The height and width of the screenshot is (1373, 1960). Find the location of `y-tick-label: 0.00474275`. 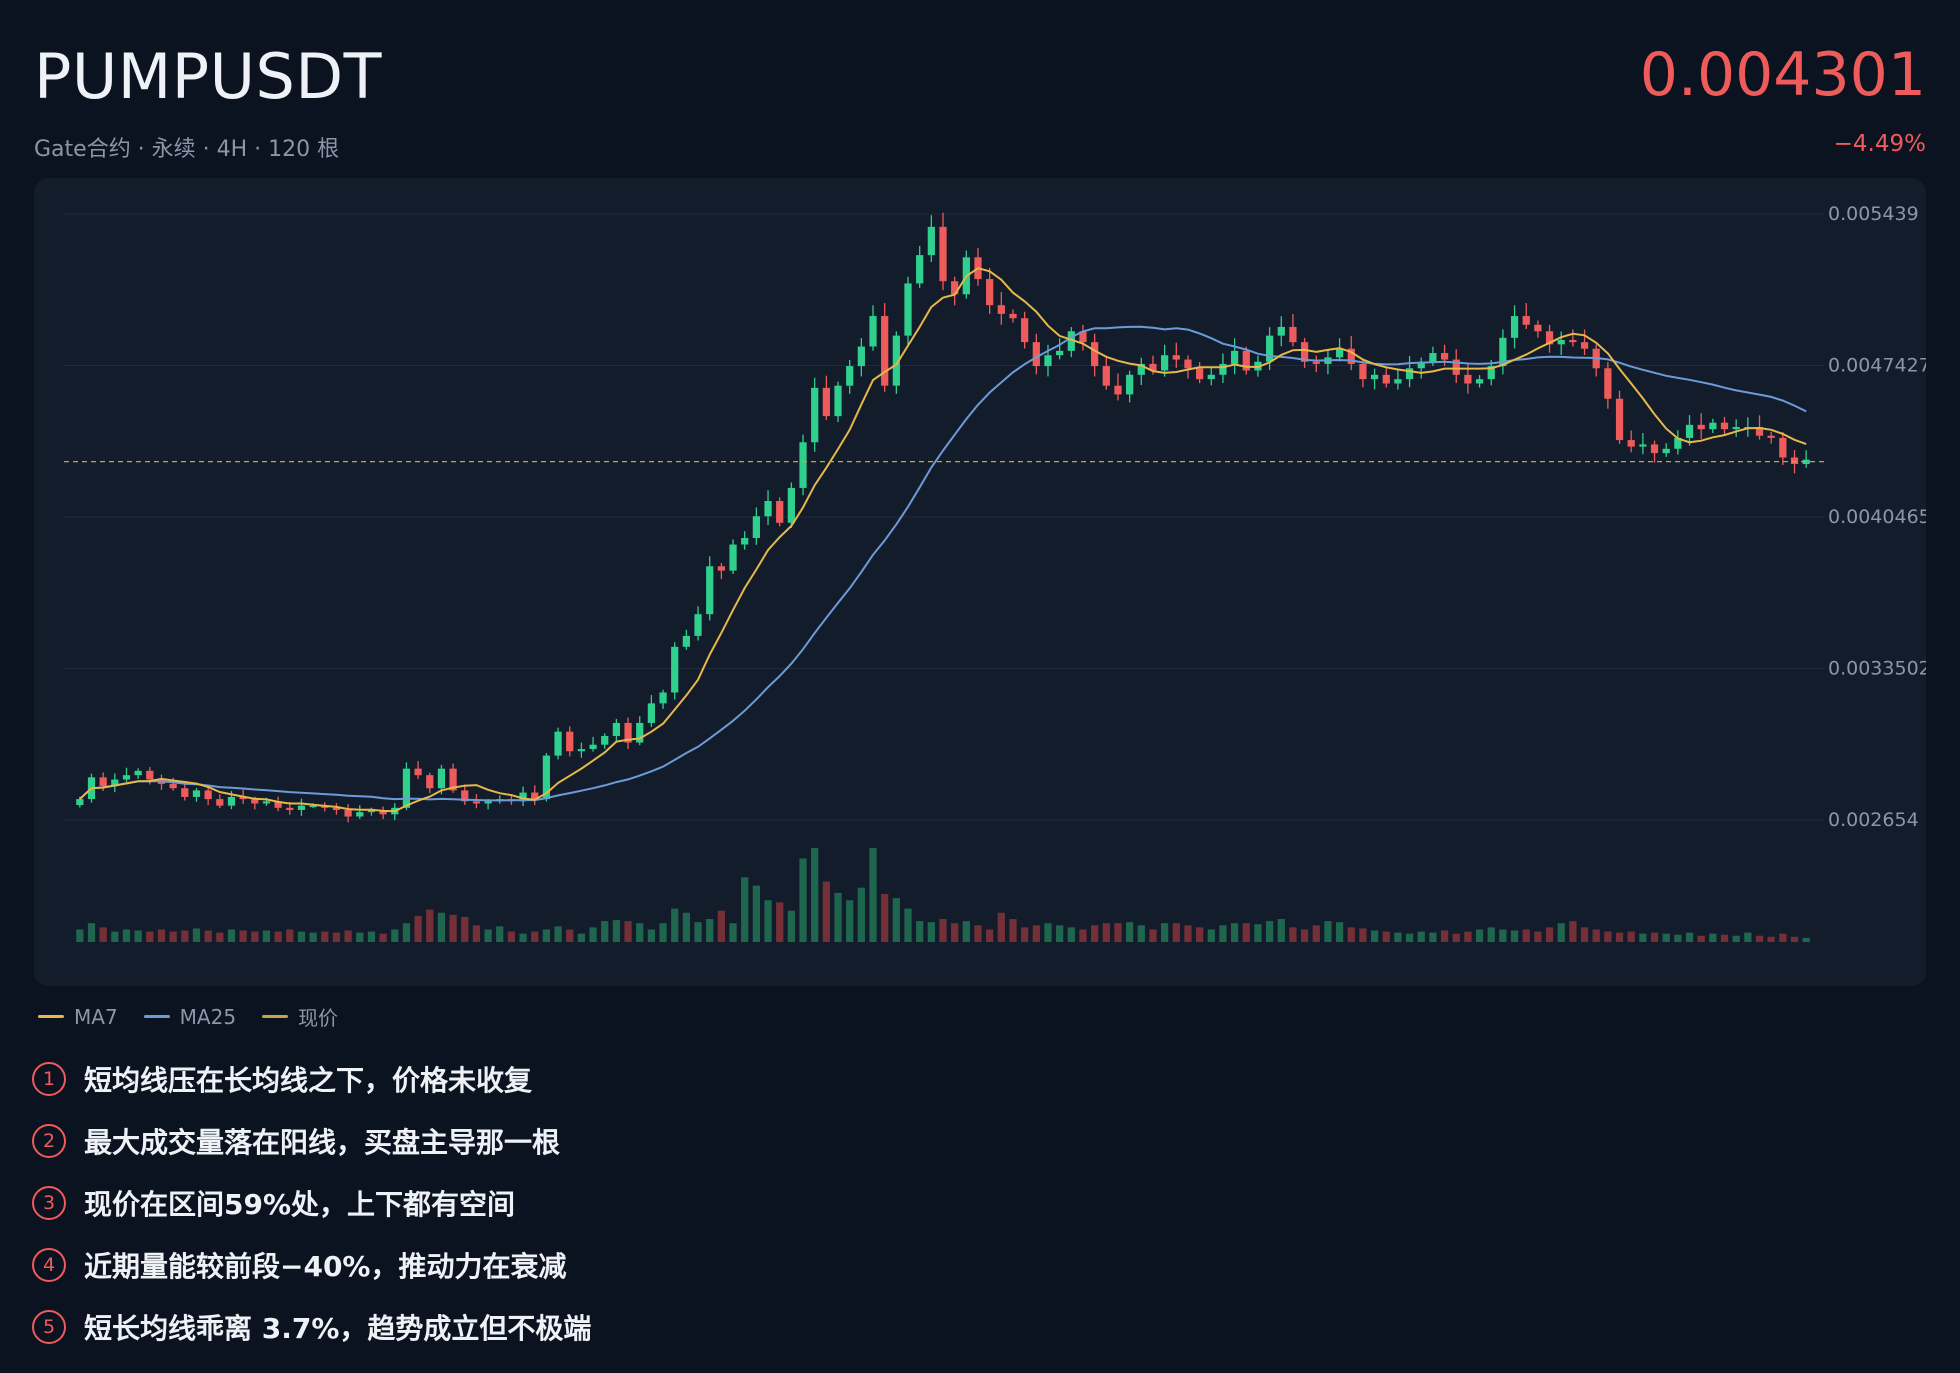

y-tick-label: 0.00474275 is located at coordinates (1877, 366).